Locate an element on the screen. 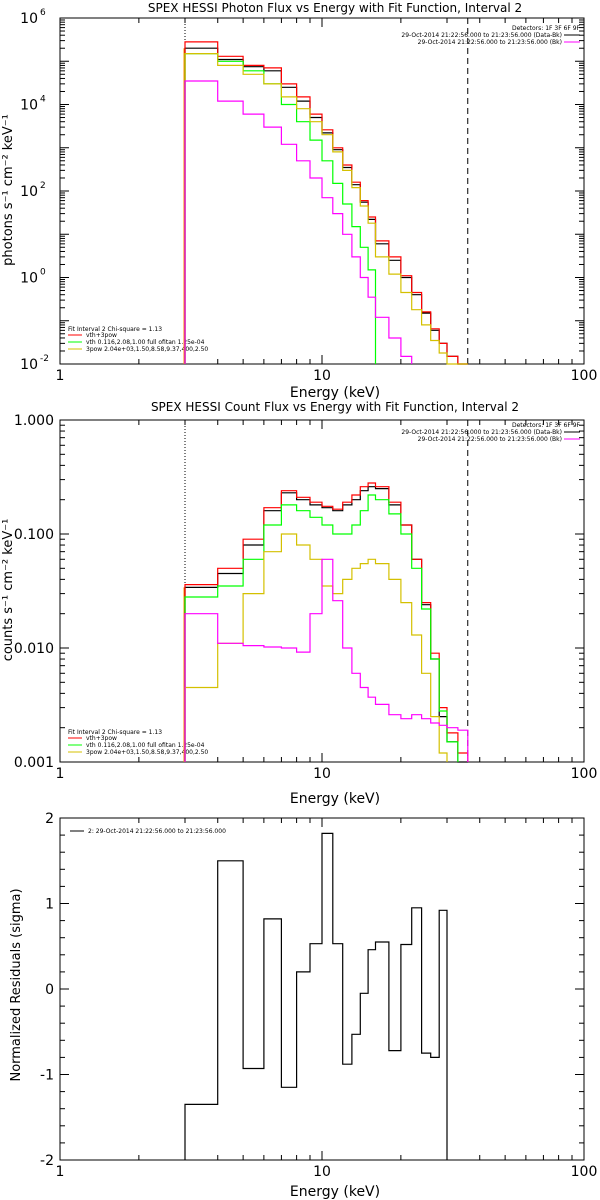 Image resolution: width=600 pixels, height=1200 pixels. y-tick-label: -1 is located at coordinates (47, 1076).